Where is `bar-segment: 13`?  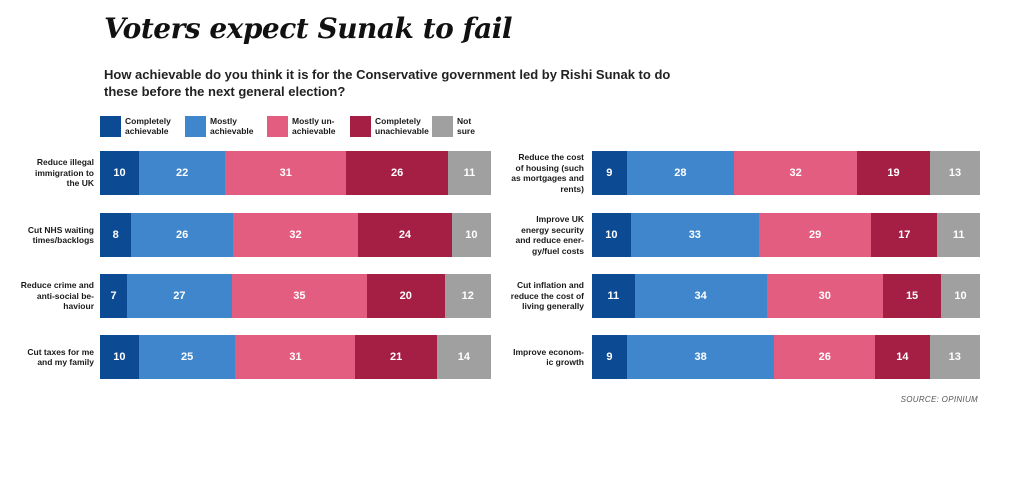
bar-segment: 13 is located at coordinates (955, 173).